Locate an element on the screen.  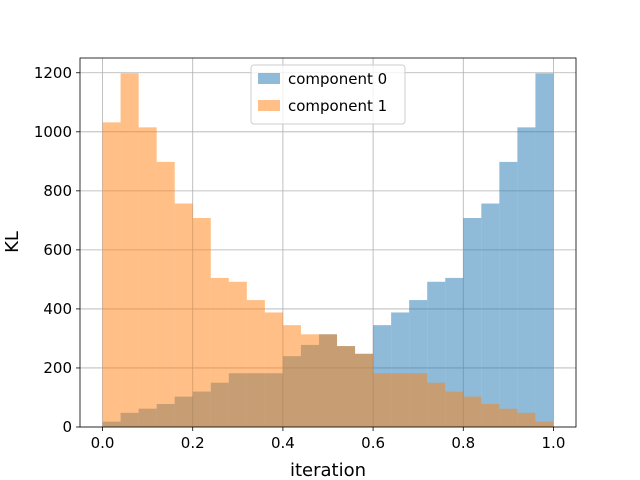
x-tick-label: 0.8 is located at coordinates (463, 443).